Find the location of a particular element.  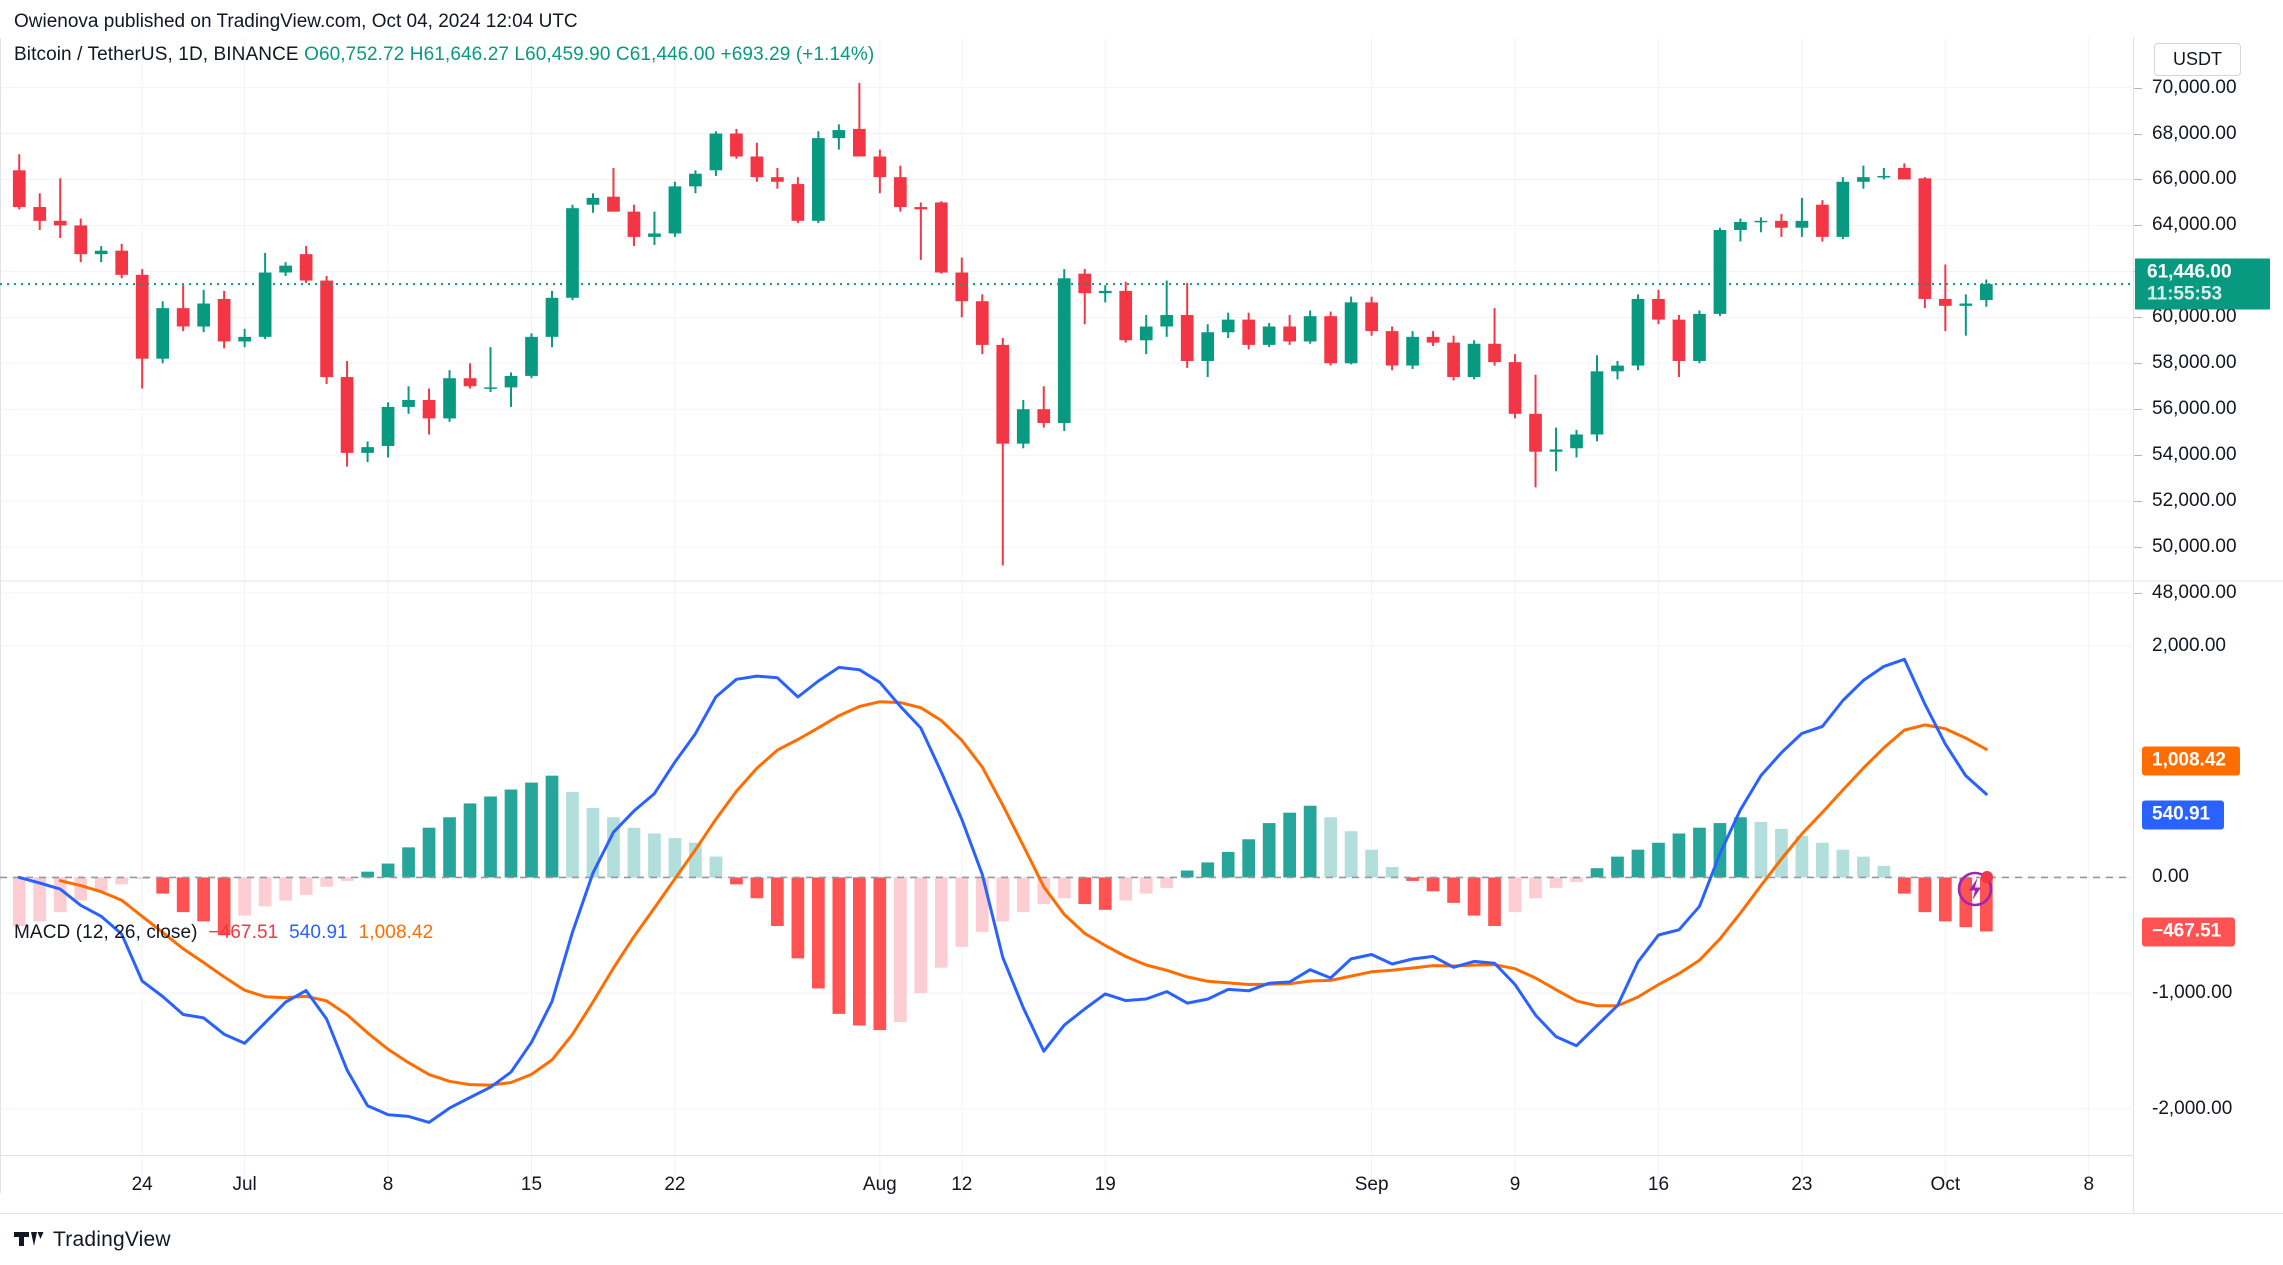

last-price-badge: 61,446.00 11:55:53 is located at coordinates (2202, 284).